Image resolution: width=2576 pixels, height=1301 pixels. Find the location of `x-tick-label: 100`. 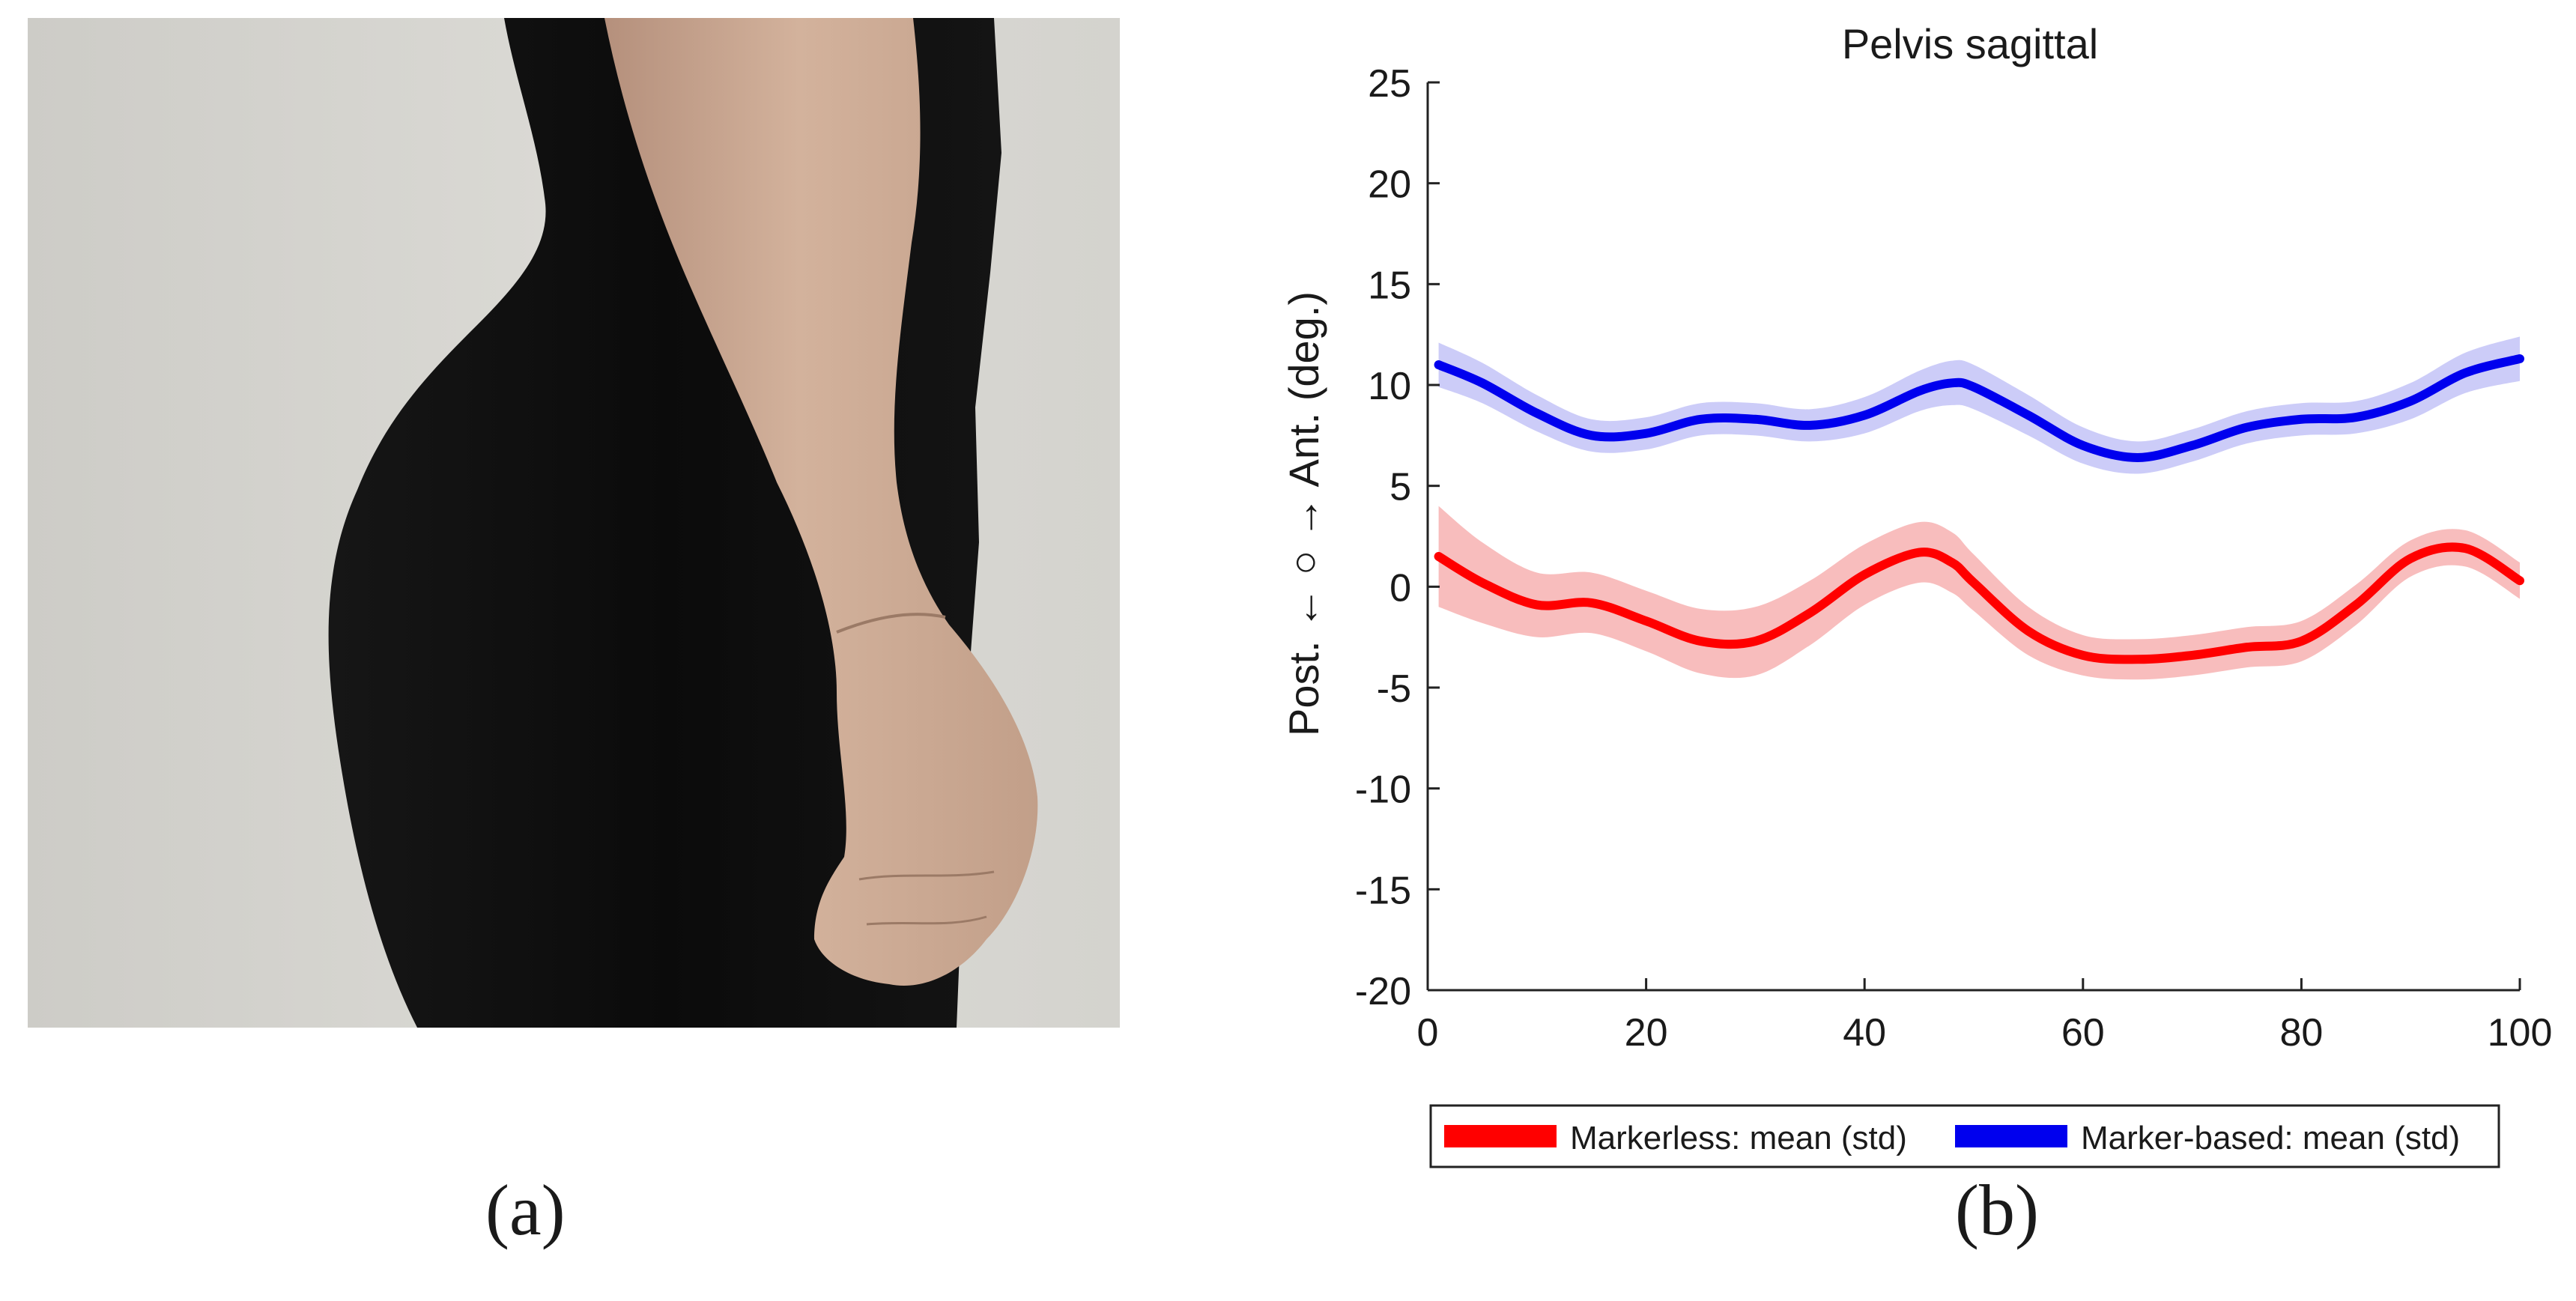

x-tick-label: 100 is located at coordinates (2521, 1033).